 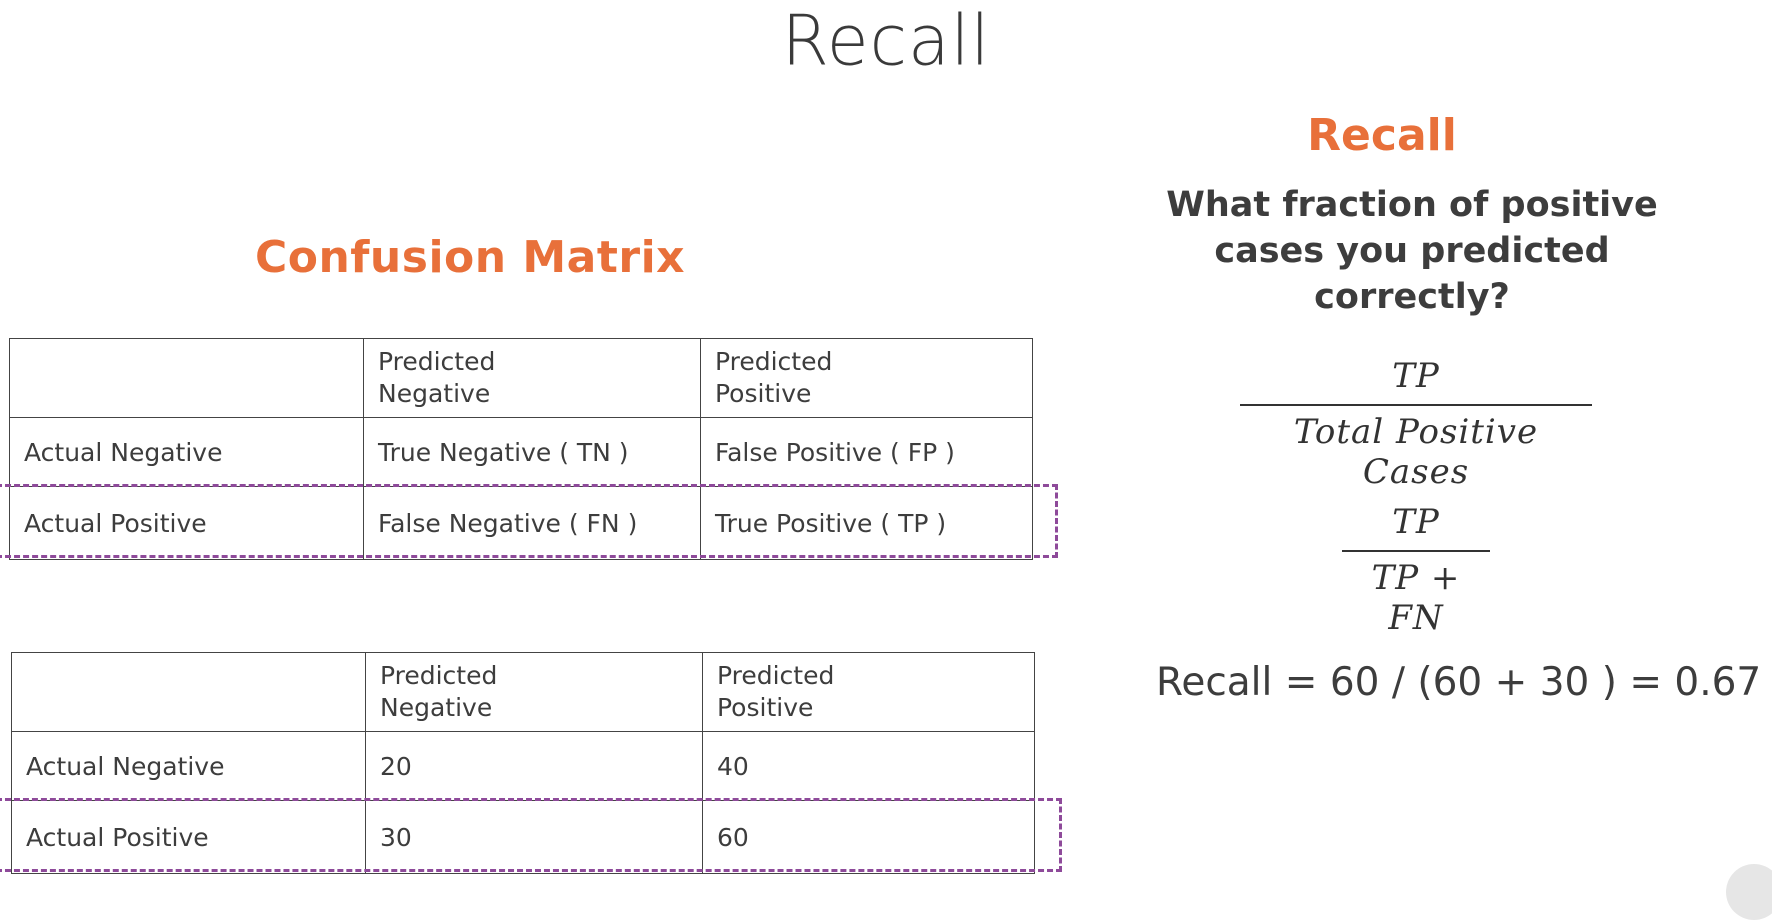 I want to click on cell-false-positive: False Positive ( FP ), so click(x=866, y=452).